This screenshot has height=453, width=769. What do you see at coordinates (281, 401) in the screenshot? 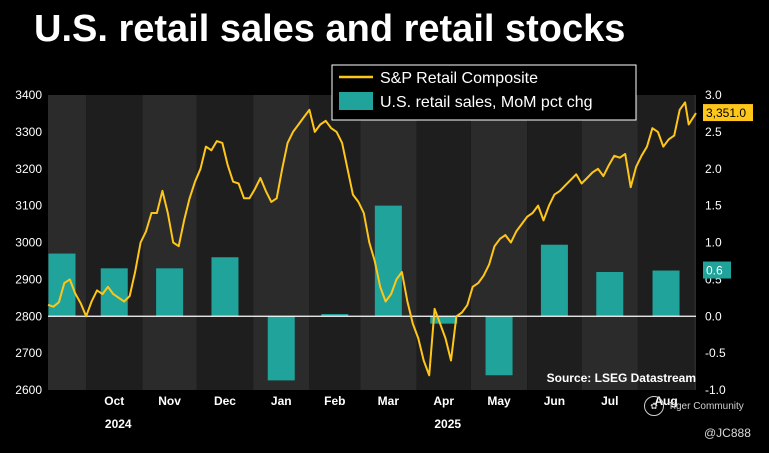
I see `month-label: Jan` at bounding box center [281, 401].